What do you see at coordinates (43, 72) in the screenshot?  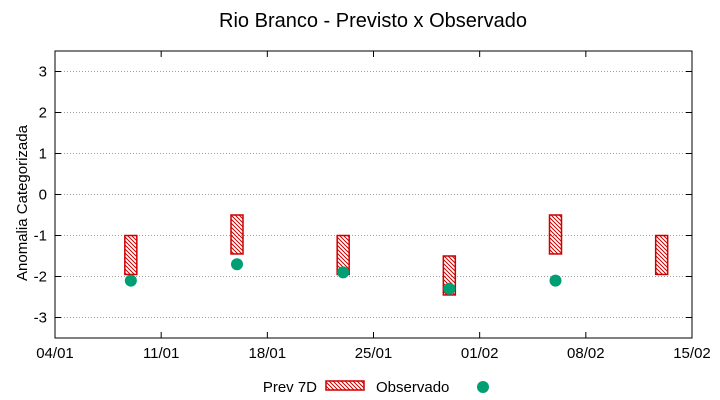 I see `y-tick-label: 3` at bounding box center [43, 72].